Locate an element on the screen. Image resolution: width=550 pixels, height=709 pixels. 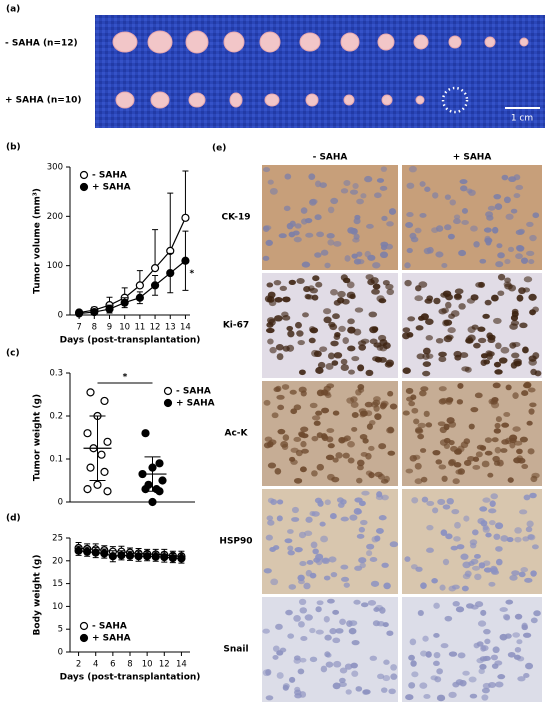
error-bar is located at coordinates (155, 249).